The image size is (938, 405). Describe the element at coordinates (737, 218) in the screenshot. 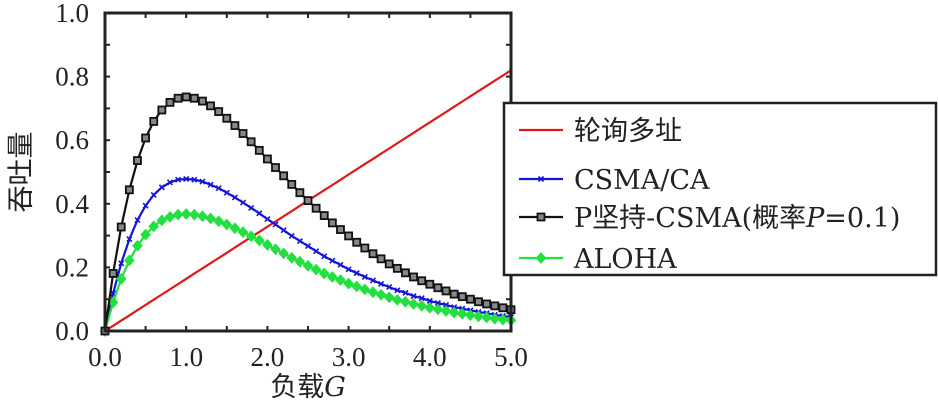

I see `legend-label: P坚持-CSMA(概率P=0.1)` at that location.